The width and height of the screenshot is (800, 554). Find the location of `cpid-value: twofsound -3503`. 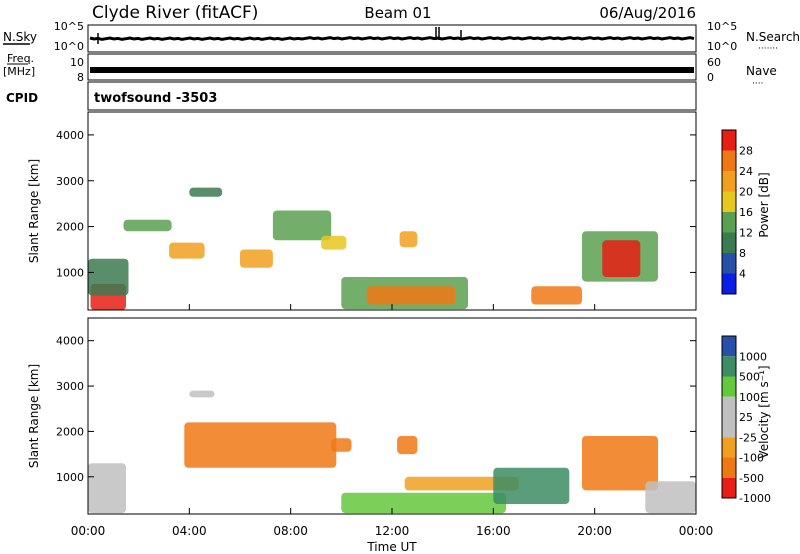

cpid-value: twofsound -3503 is located at coordinates (155, 98).